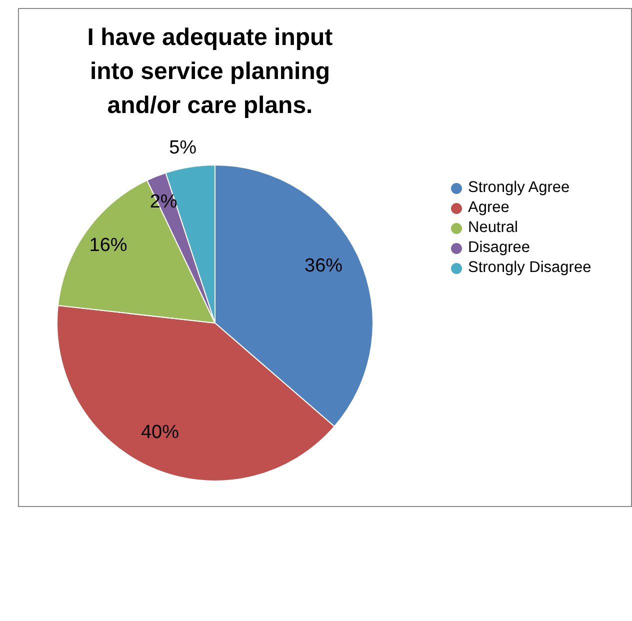 The image size is (632, 621). Describe the element at coordinates (519, 188) in the screenshot. I see `legend-label: Strongly Agree` at that location.